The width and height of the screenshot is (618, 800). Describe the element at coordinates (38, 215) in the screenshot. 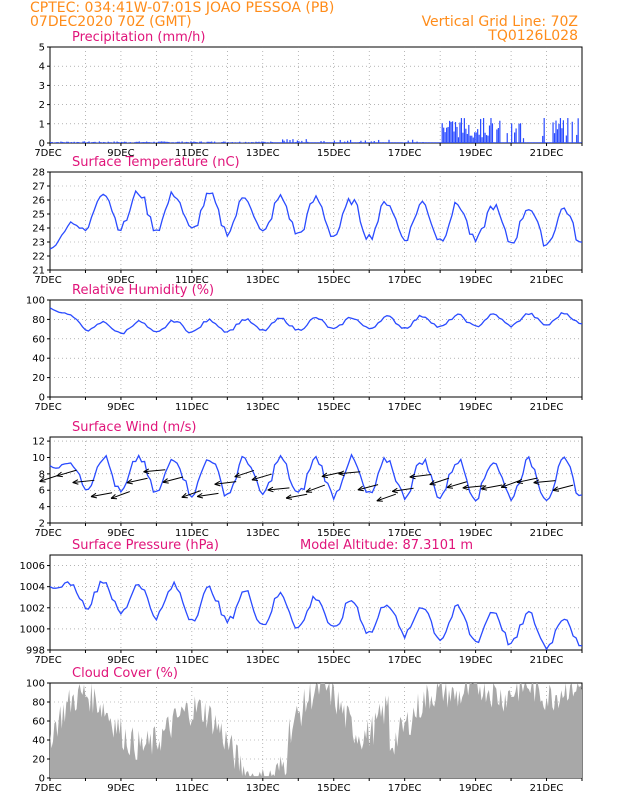

I see `temp-ytick-label: 25` at that location.